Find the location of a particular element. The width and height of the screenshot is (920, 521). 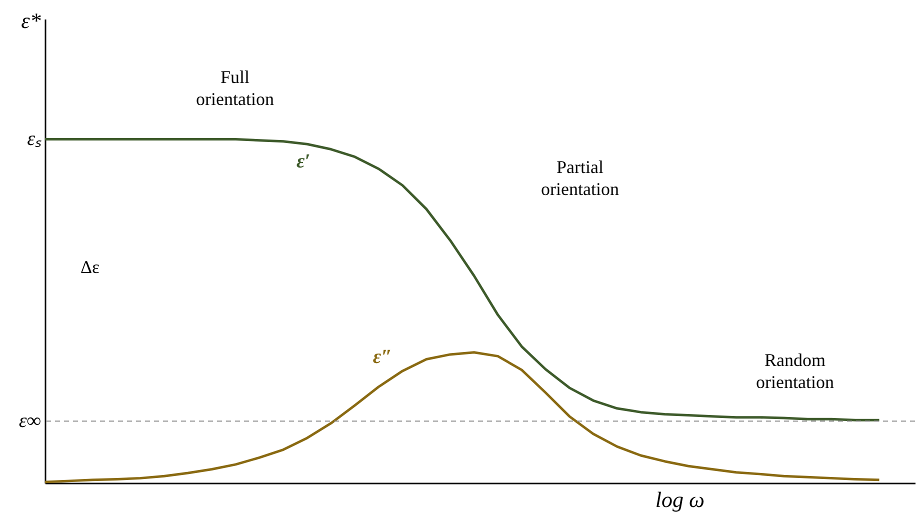

annotation: Partial orientation is located at coordinates (580, 178).